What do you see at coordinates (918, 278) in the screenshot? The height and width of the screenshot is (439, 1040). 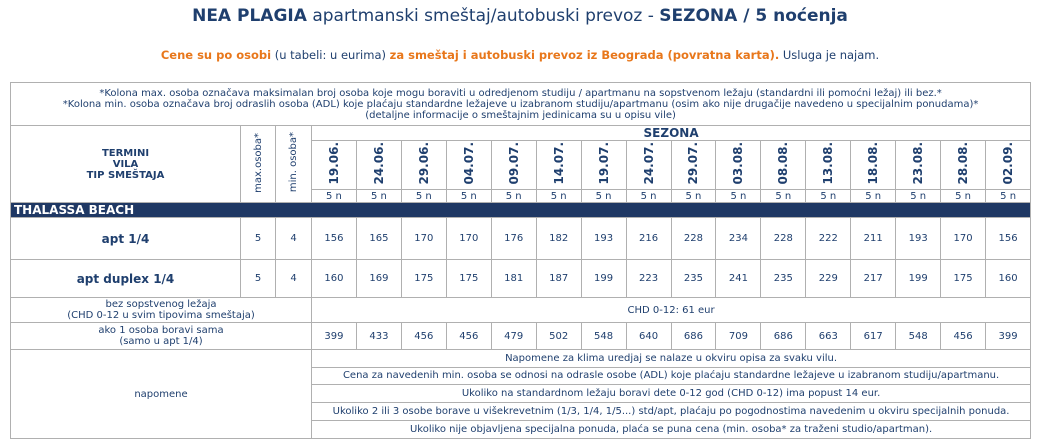 I see `price: 199` at bounding box center [918, 278].